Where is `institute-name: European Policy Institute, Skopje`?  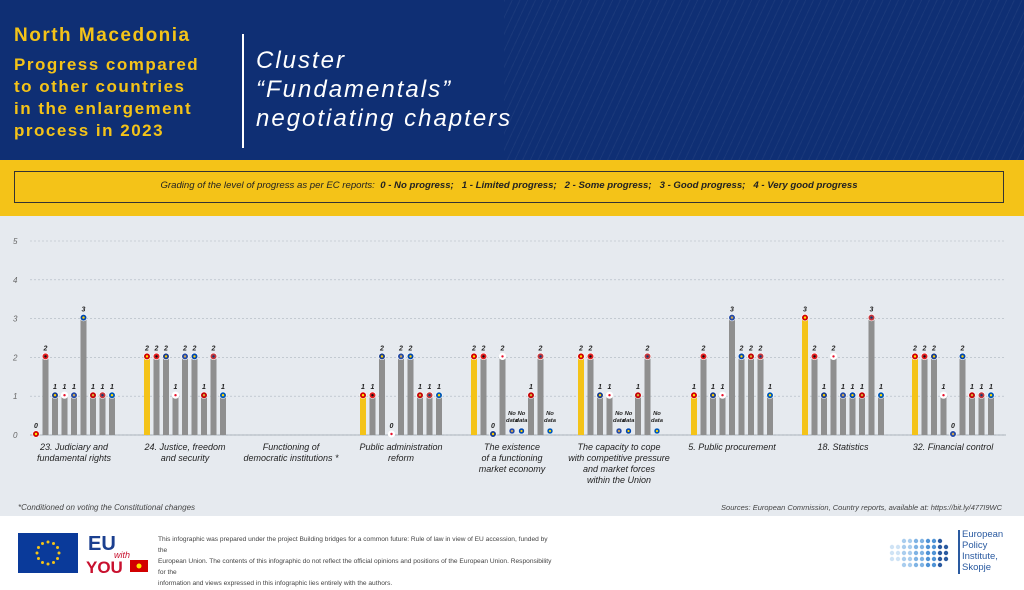 institute-name: European Policy Institute, Skopje is located at coordinates (992, 551).